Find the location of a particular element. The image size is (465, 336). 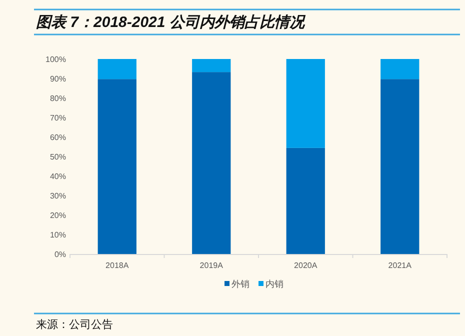

y-tick-label: 50% is located at coordinates (58, 157).